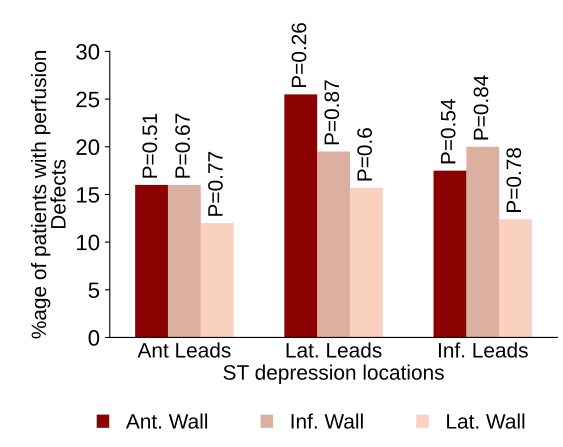 The image size is (563, 447). I want to click on y-axis-title: %age of patients with perfusion Defects, so click(48, 194).